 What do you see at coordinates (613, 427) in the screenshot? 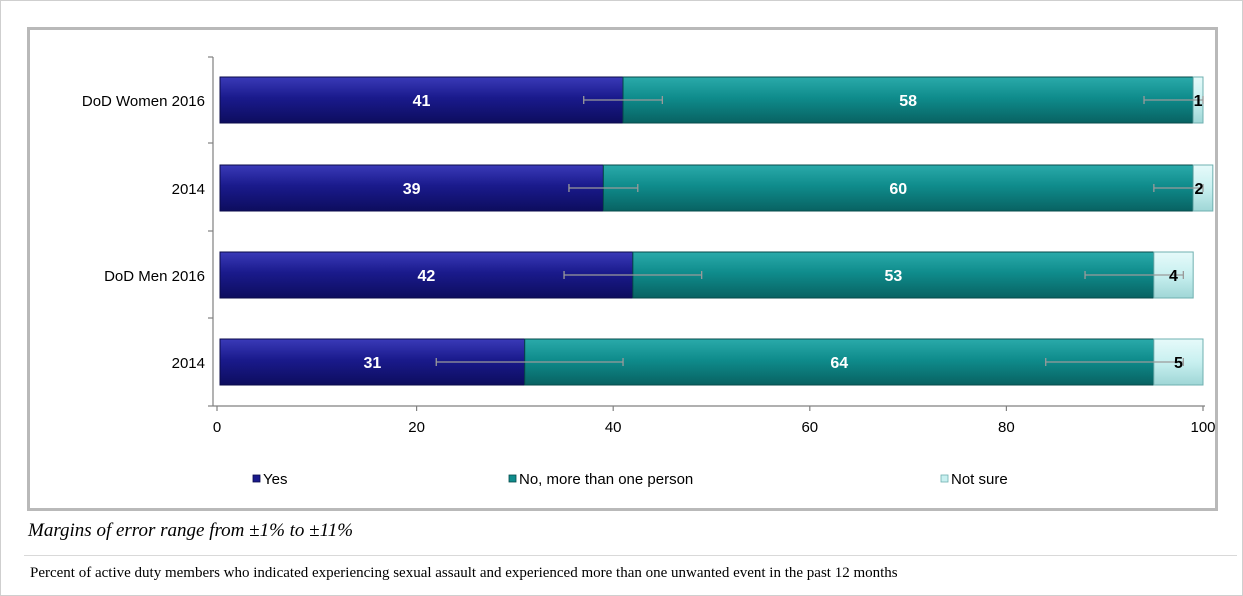
I see `x-tick-label-40: 40` at bounding box center [613, 427].